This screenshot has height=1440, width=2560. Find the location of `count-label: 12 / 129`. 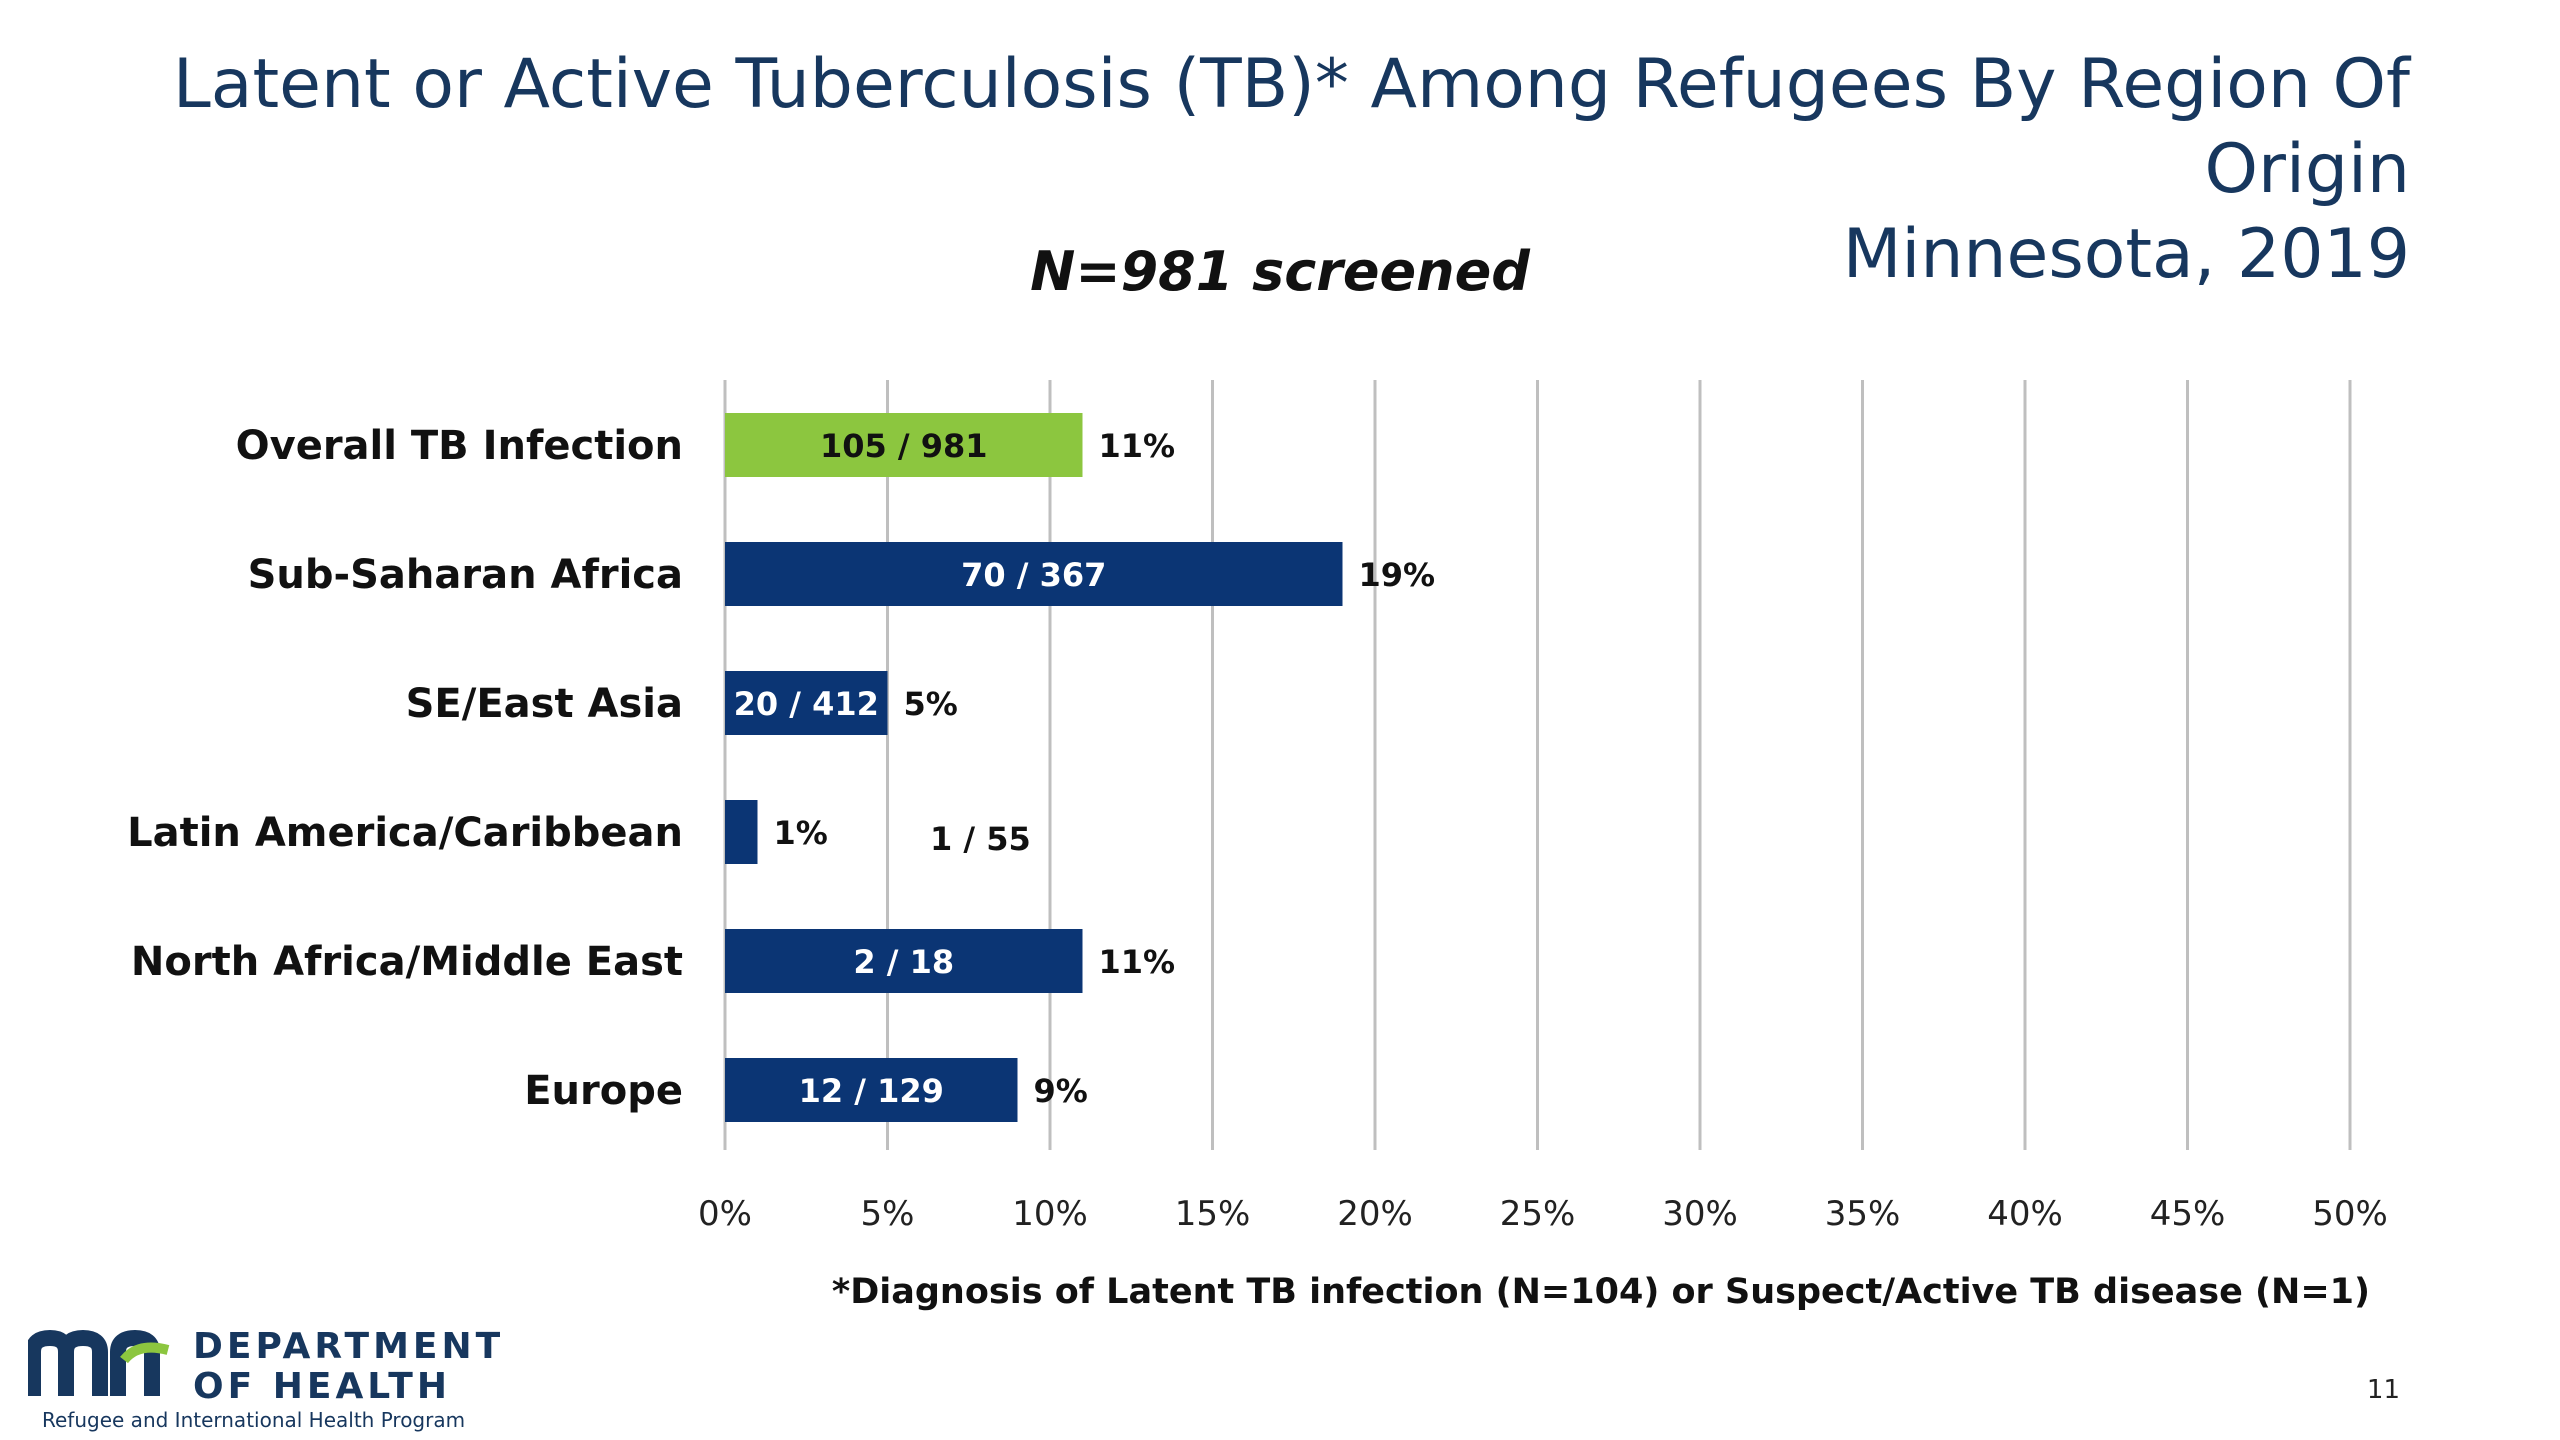

count-label: 12 / 129 is located at coordinates (871, 1091).